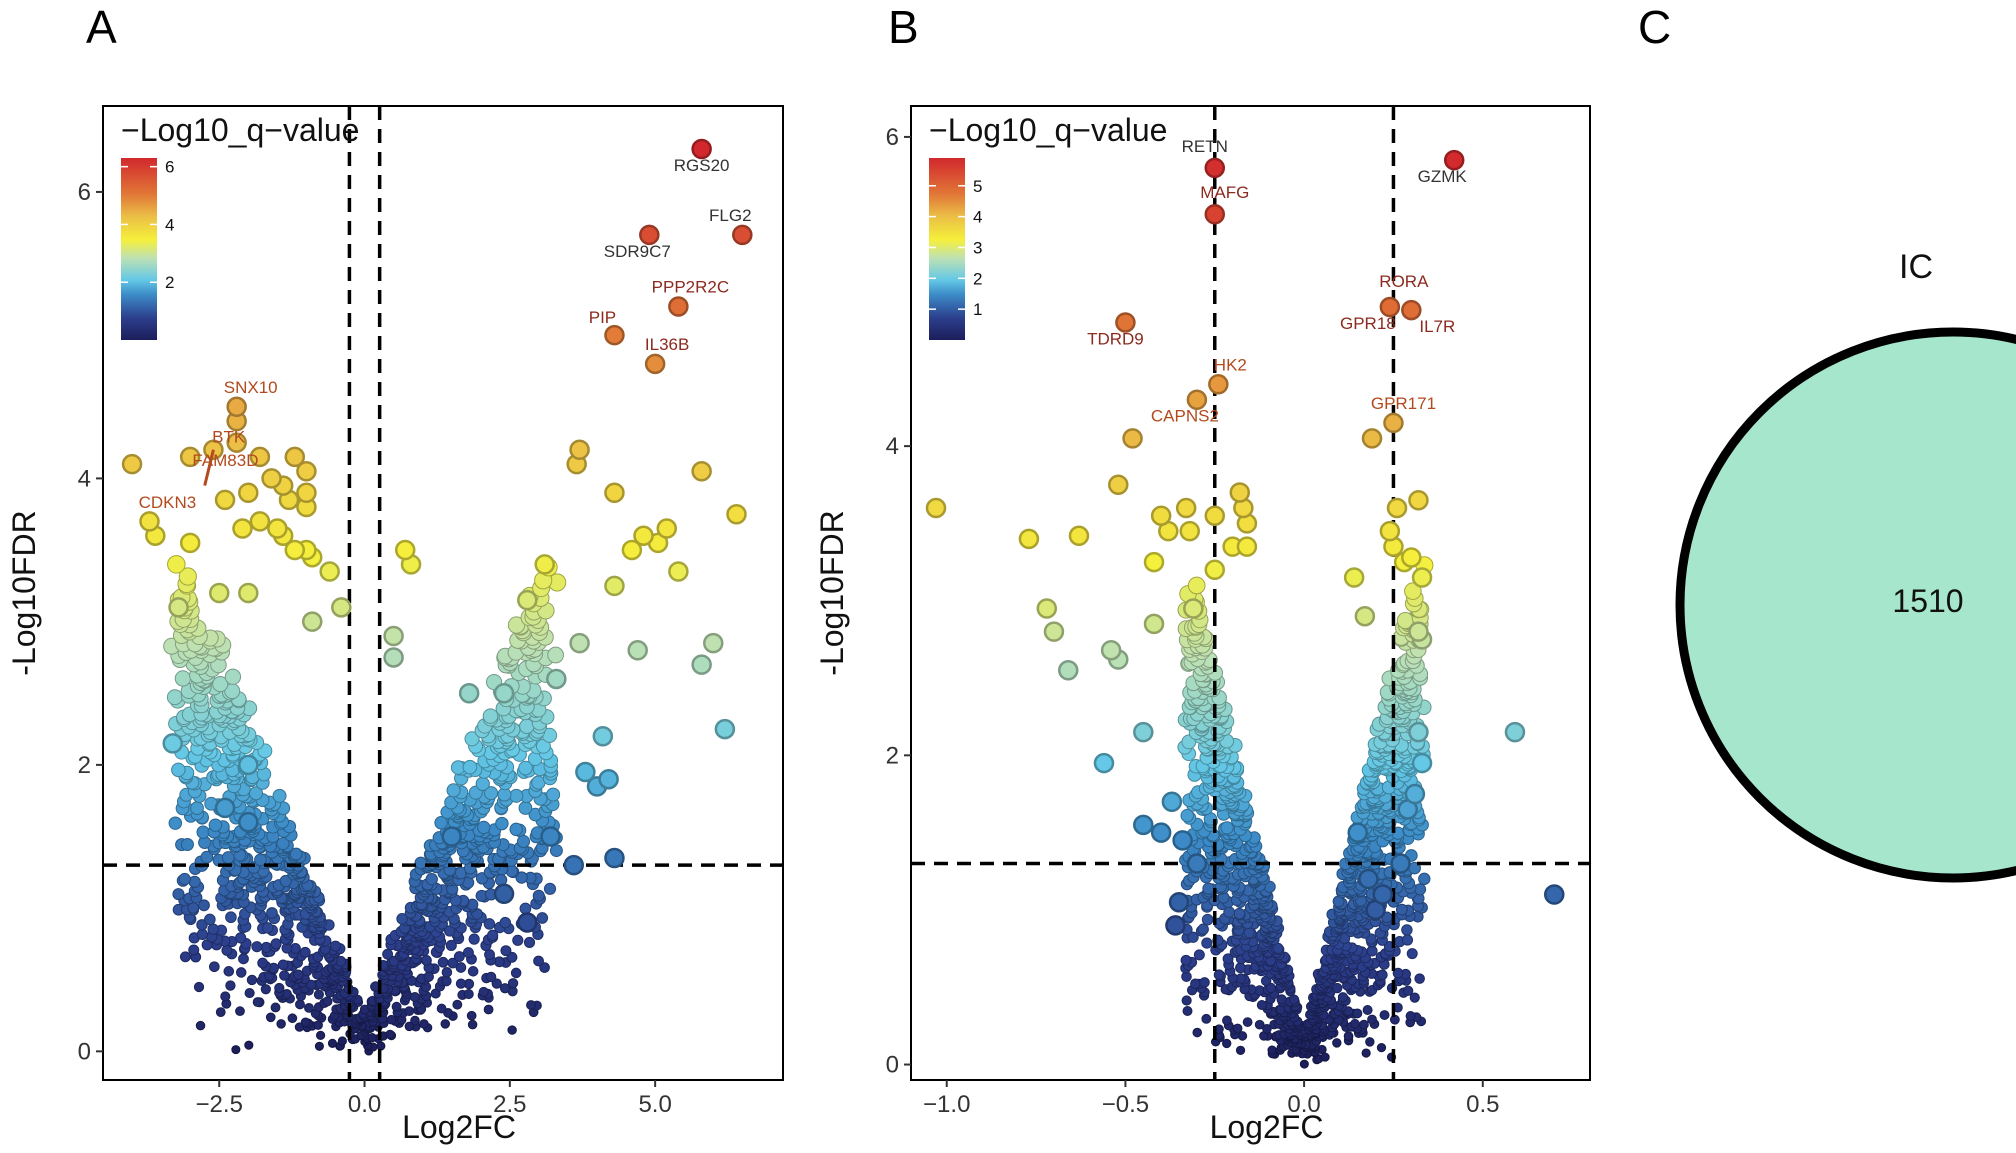  I want to click on legend-tick-label: 6, so click(169, 167).